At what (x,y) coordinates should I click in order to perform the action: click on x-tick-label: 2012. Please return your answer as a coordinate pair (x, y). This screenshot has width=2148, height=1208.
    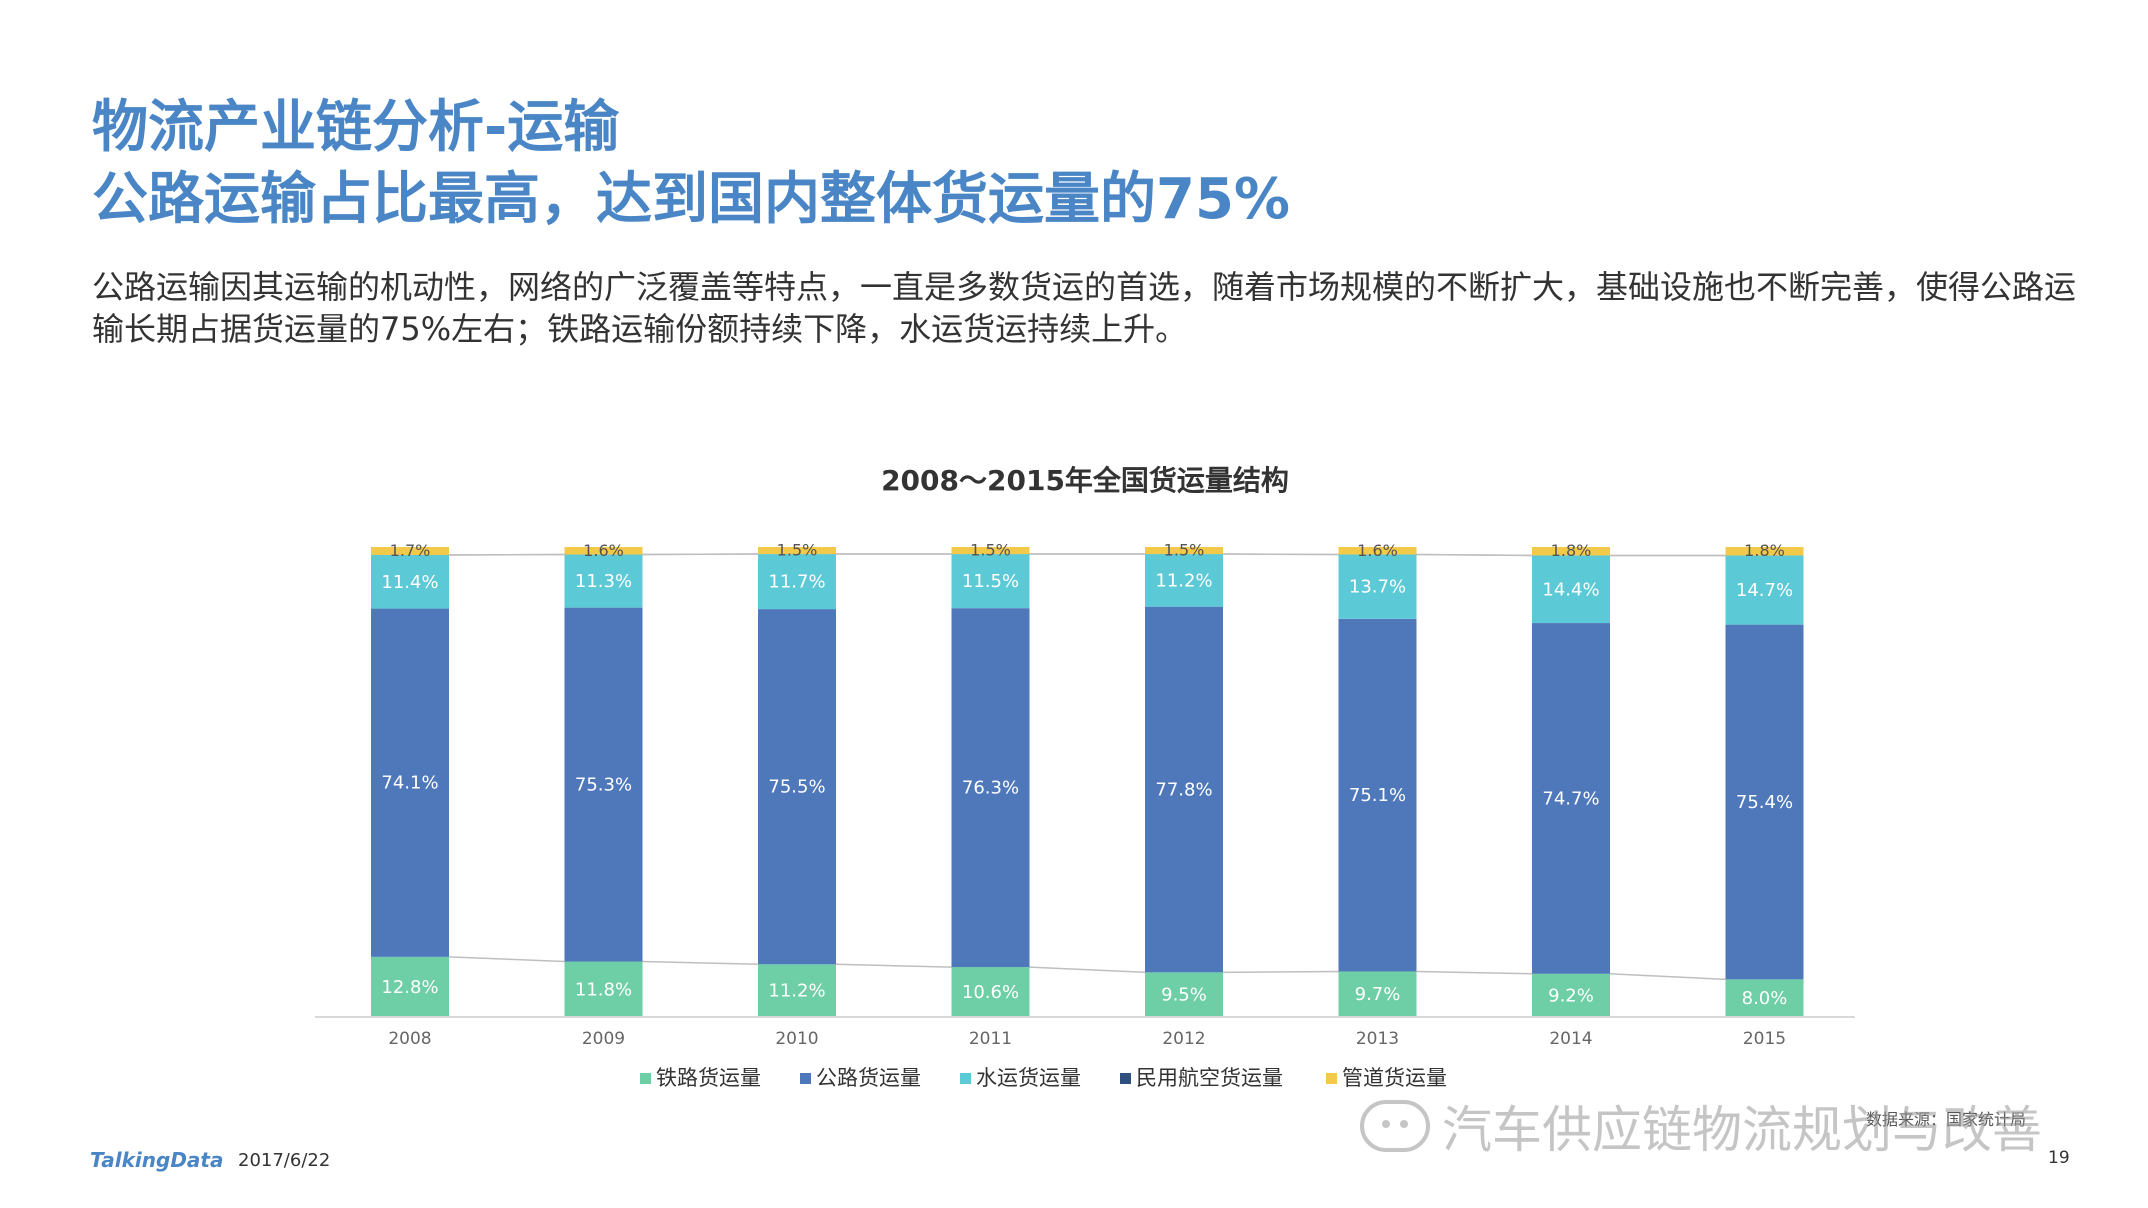
    Looking at the image, I should click on (1183, 1039).